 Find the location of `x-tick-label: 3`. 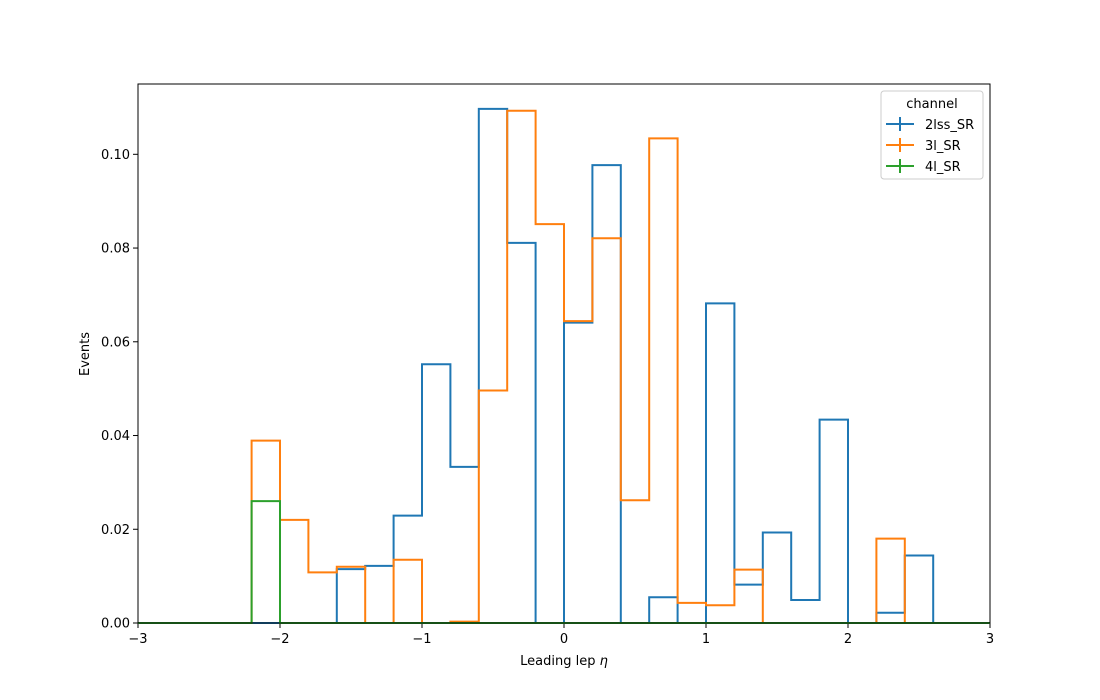

x-tick-label: 3 is located at coordinates (990, 639).